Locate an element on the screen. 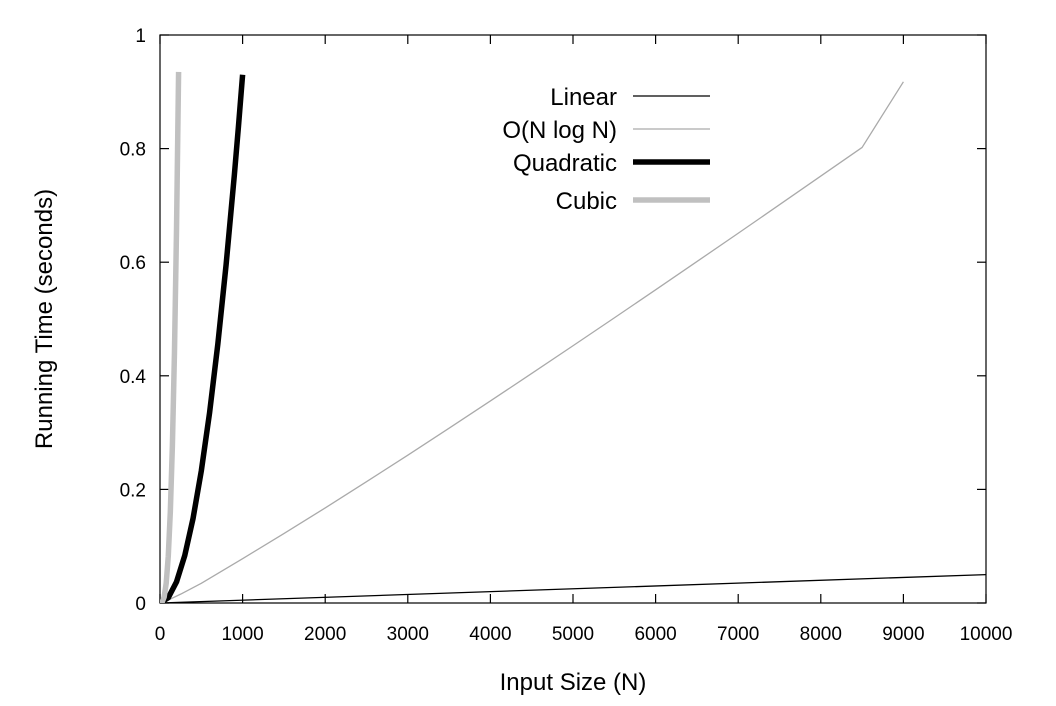  x-tick-label: 1000 is located at coordinates (242, 634).